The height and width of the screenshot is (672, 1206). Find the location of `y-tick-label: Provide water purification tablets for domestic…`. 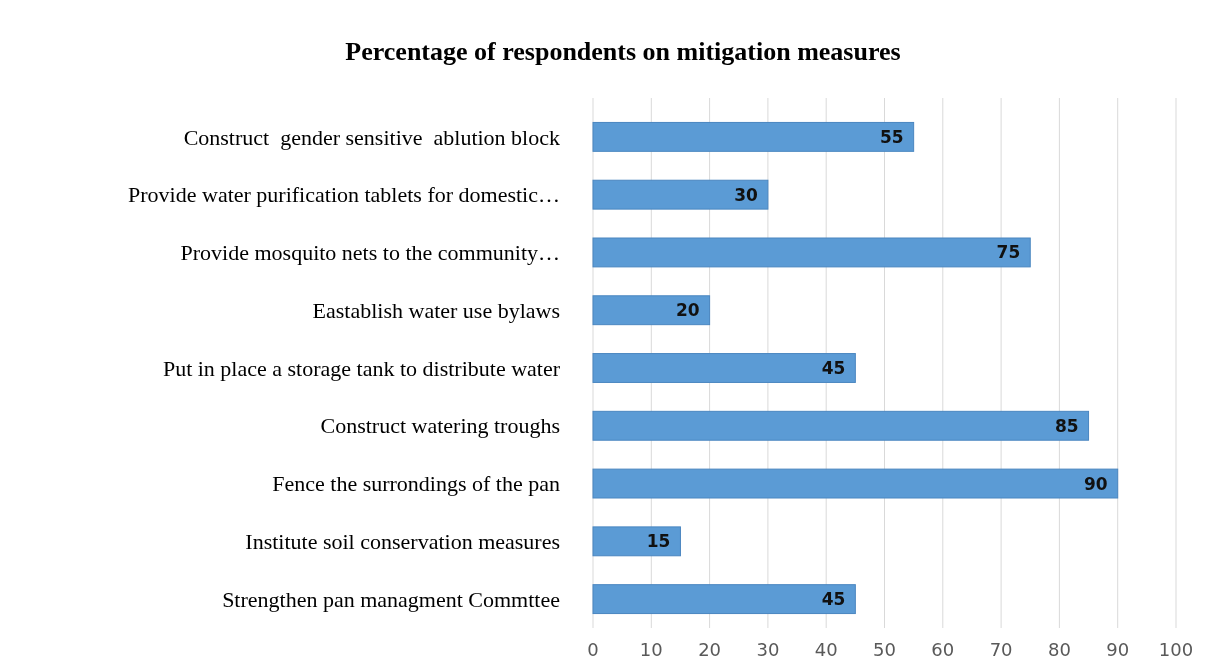

y-tick-label: Provide water purification tablets for domestic… is located at coordinates (344, 195).